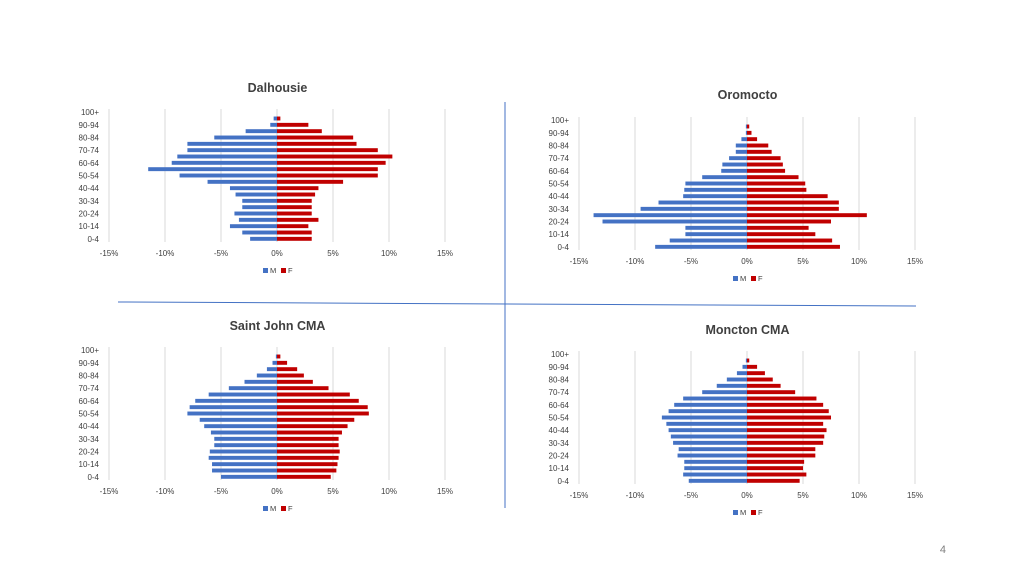 The height and width of the screenshot is (576, 1024). What do you see at coordinates (445, 491) in the screenshot?
I see `x-tick-label: 15%` at bounding box center [445, 491].